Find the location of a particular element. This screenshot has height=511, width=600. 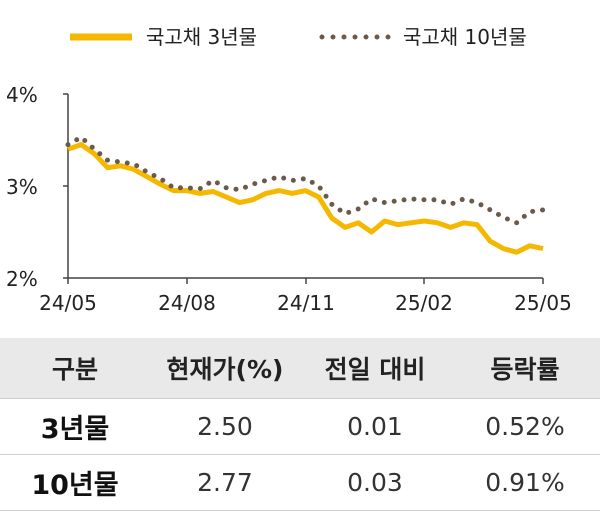

series-line-10y is located at coordinates (305, 180).